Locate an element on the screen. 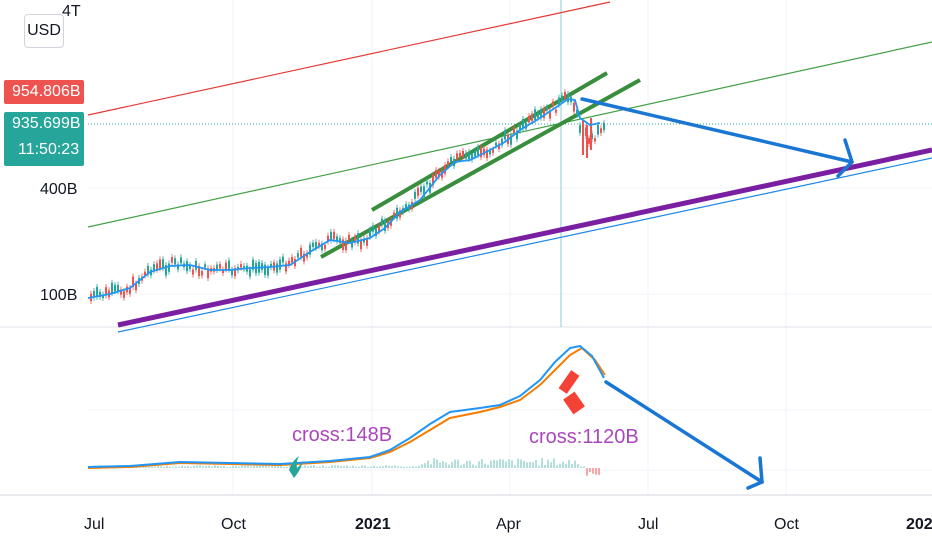 Image resolution: width=932 pixels, height=550 pixels. green-channel-upper is located at coordinates (489, 141).